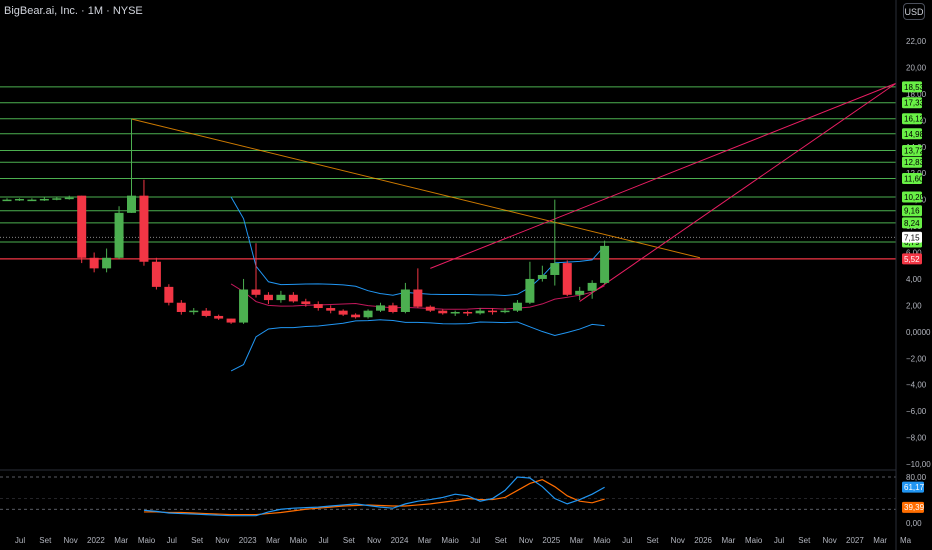 This screenshot has height=550, width=932. I want to click on bb-lower, so click(417, 345).